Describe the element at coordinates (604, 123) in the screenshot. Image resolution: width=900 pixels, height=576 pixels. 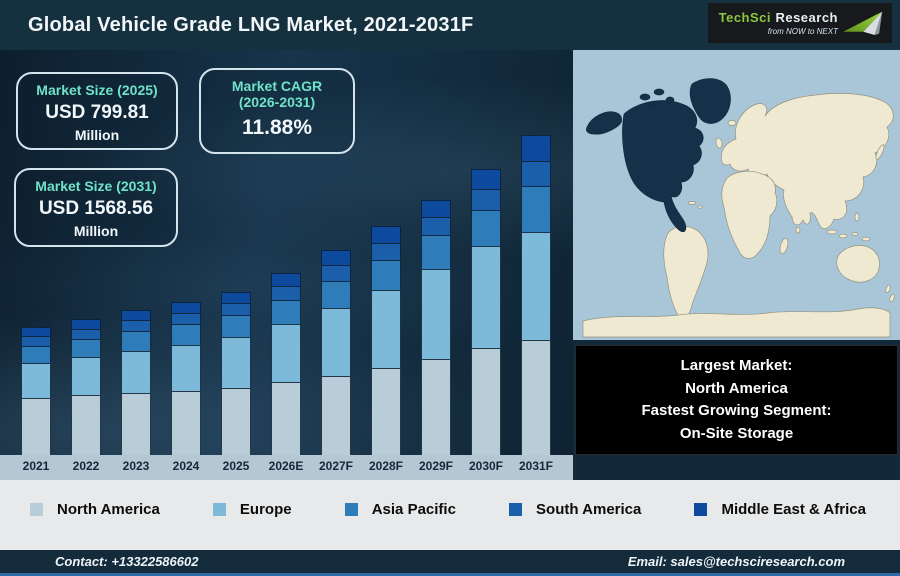
I see `map-alaska-highlight` at that location.